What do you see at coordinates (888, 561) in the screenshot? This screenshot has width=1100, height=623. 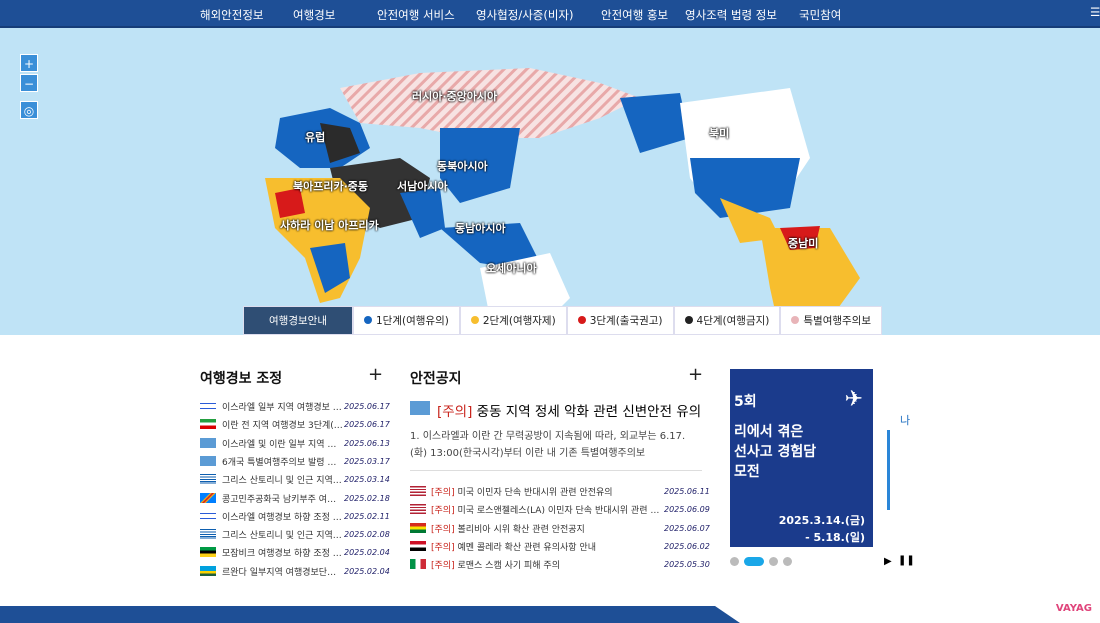 I see `play-icon: ▶` at bounding box center [888, 561].